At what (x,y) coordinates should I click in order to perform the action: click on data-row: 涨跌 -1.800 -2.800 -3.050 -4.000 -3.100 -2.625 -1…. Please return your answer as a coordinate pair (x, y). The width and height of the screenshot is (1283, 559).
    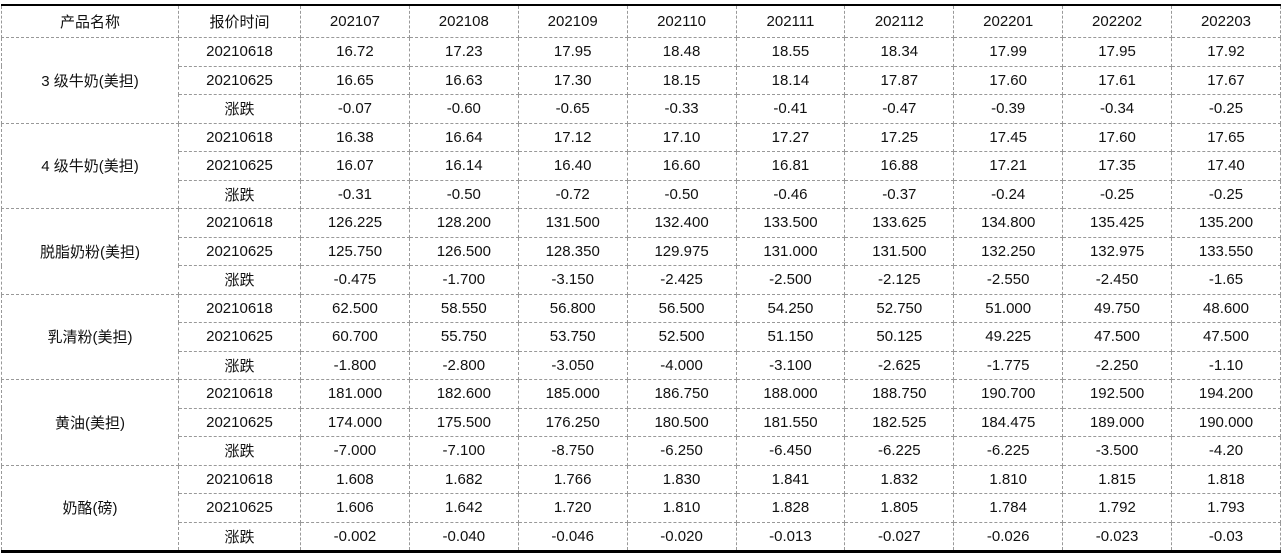
    Looking at the image, I should click on (641, 365).